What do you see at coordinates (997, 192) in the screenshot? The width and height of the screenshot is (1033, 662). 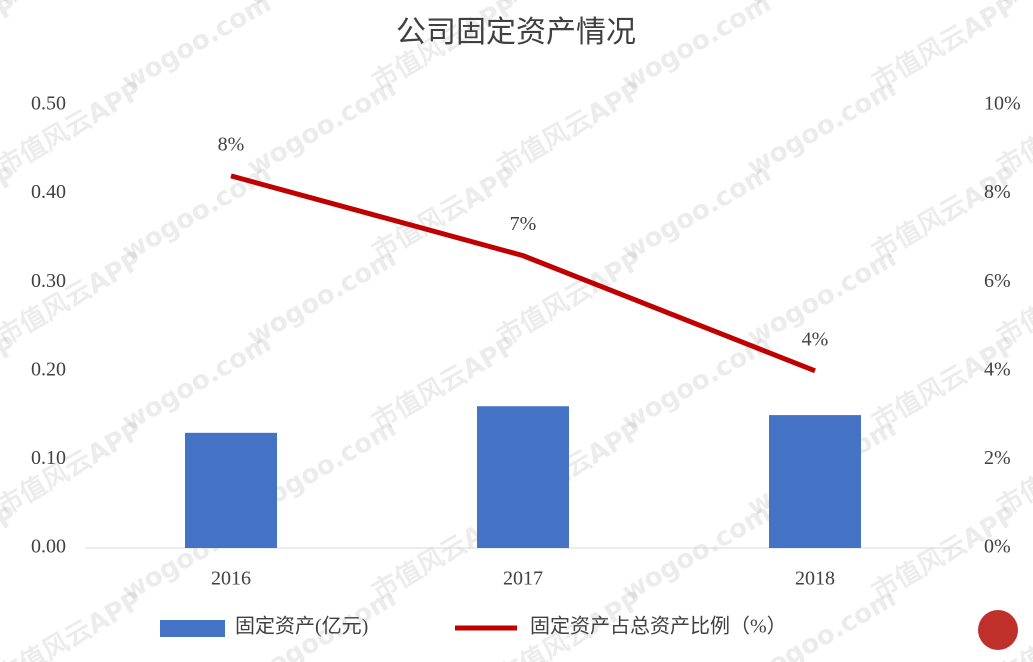 I see `y2-tick-label: 8%` at bounding box center [997, 192].